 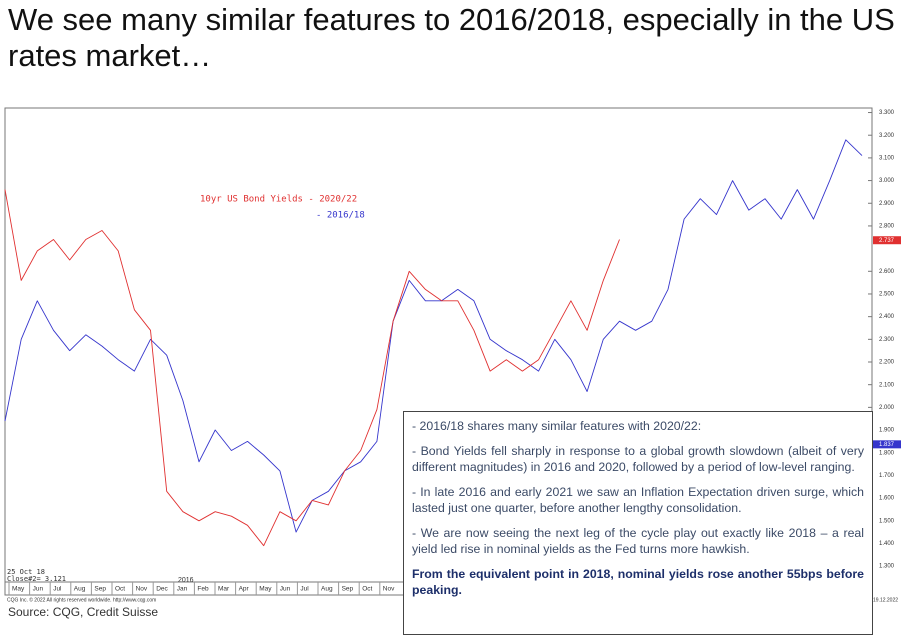 What do you see at coordinates (887, 295) in the screenshot?
I see `y-tick-label: 2.500` at bounding box center [887, 295].